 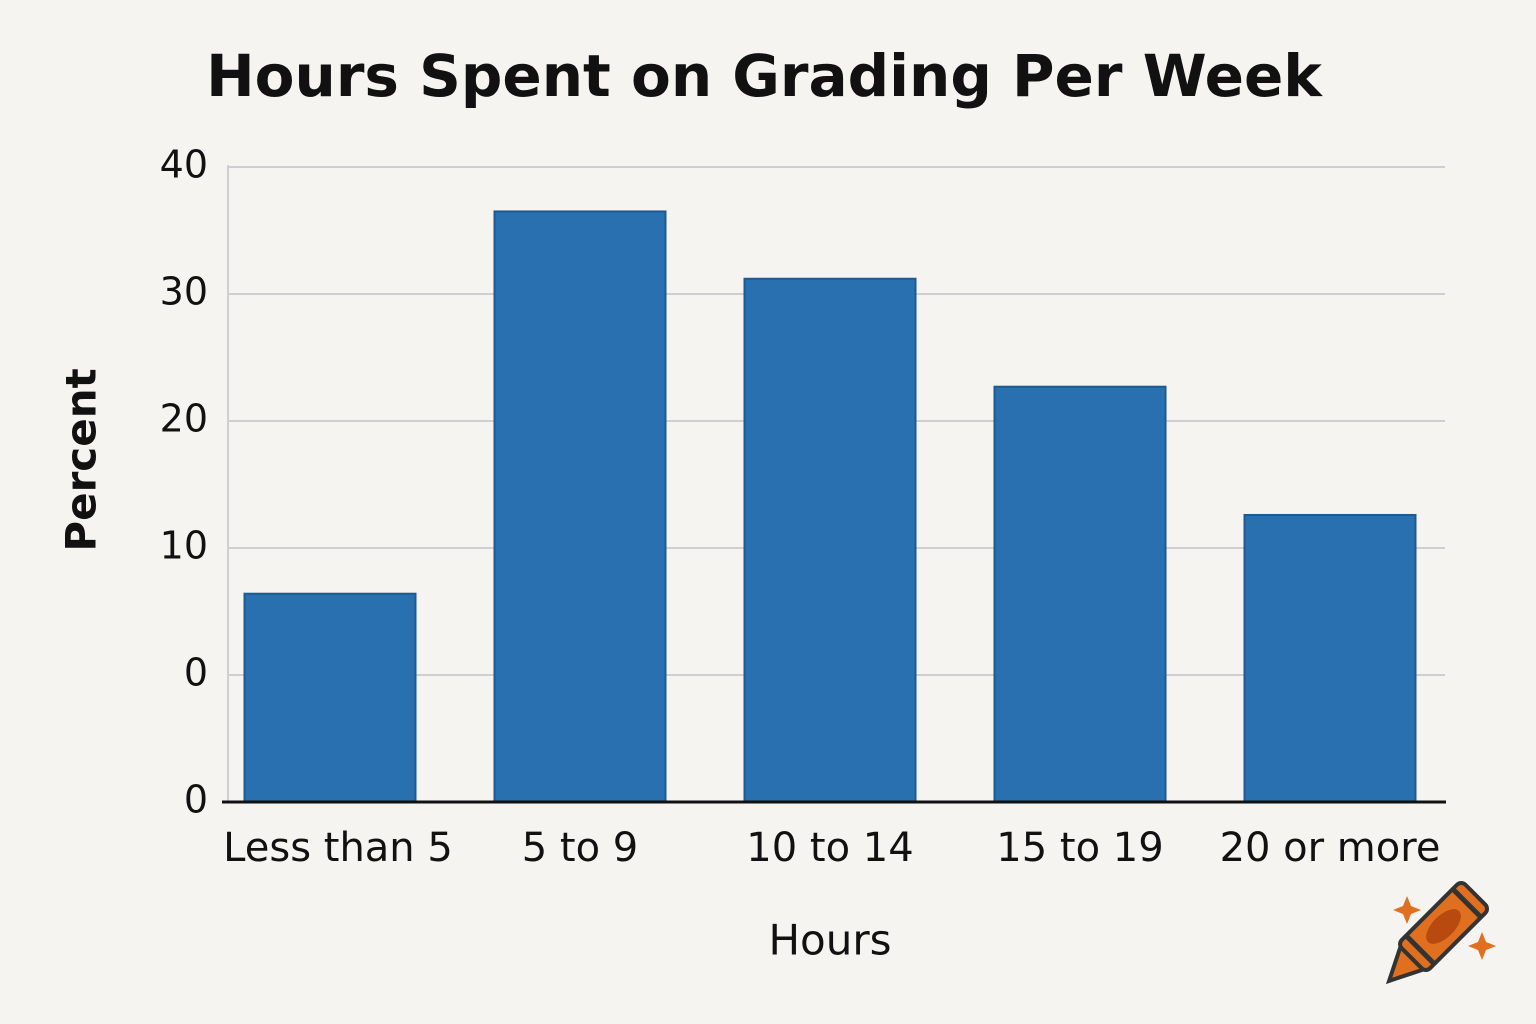 I want to click on x-tick-label: Less than 5, so click(x=338, y=848).